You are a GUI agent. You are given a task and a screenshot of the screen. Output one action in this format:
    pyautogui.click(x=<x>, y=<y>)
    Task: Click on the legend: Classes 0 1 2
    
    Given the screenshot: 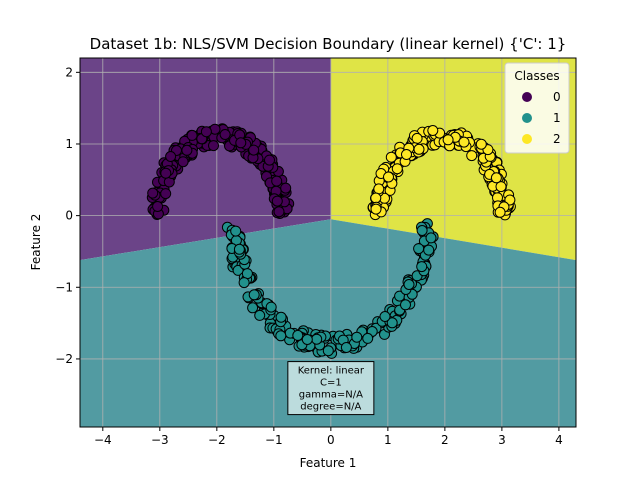 What is the action you would take?
    pyautogui.click(x=537, y=108)
    